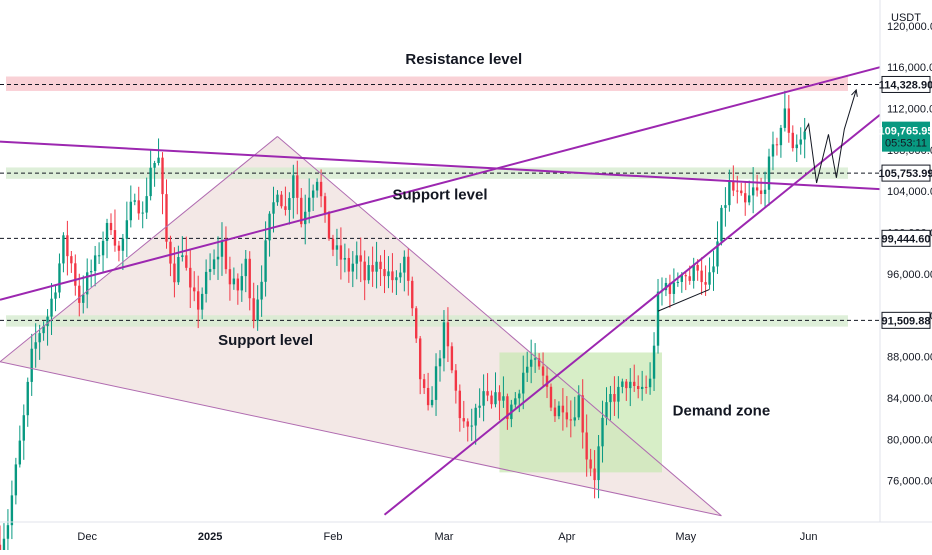  What do you see at coordinates (909, 440) in the screenshot?
I see `price-tick-label: 80,000.00` at bounding box center [909, 440].